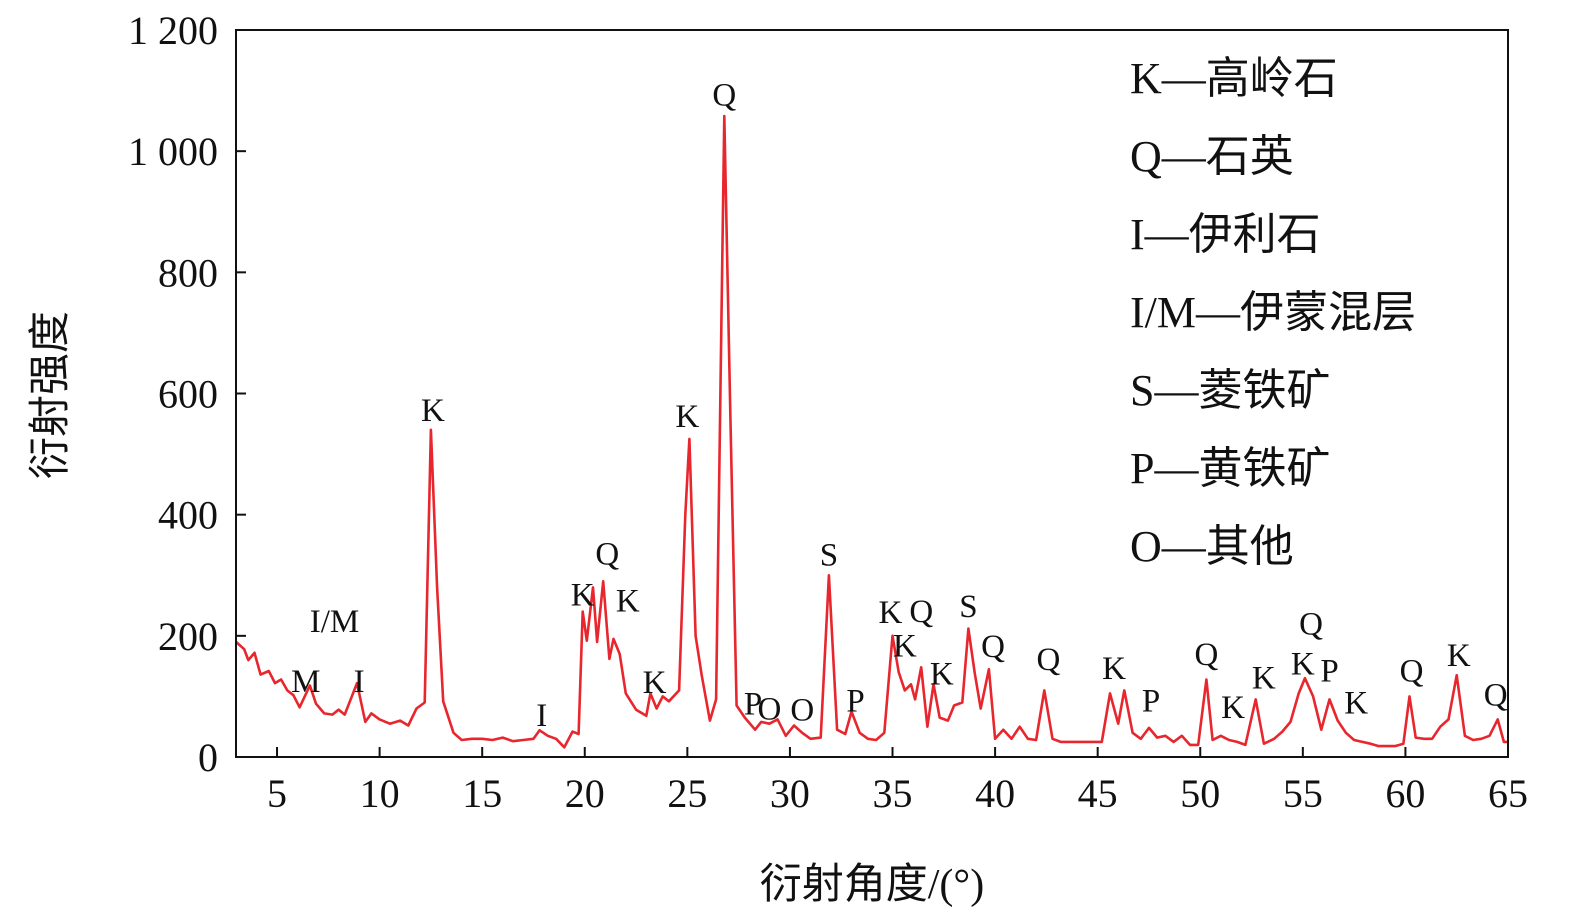 The image size is (1575, 916). I want to click on y-tick-label: 1 000, so click(173, 151).